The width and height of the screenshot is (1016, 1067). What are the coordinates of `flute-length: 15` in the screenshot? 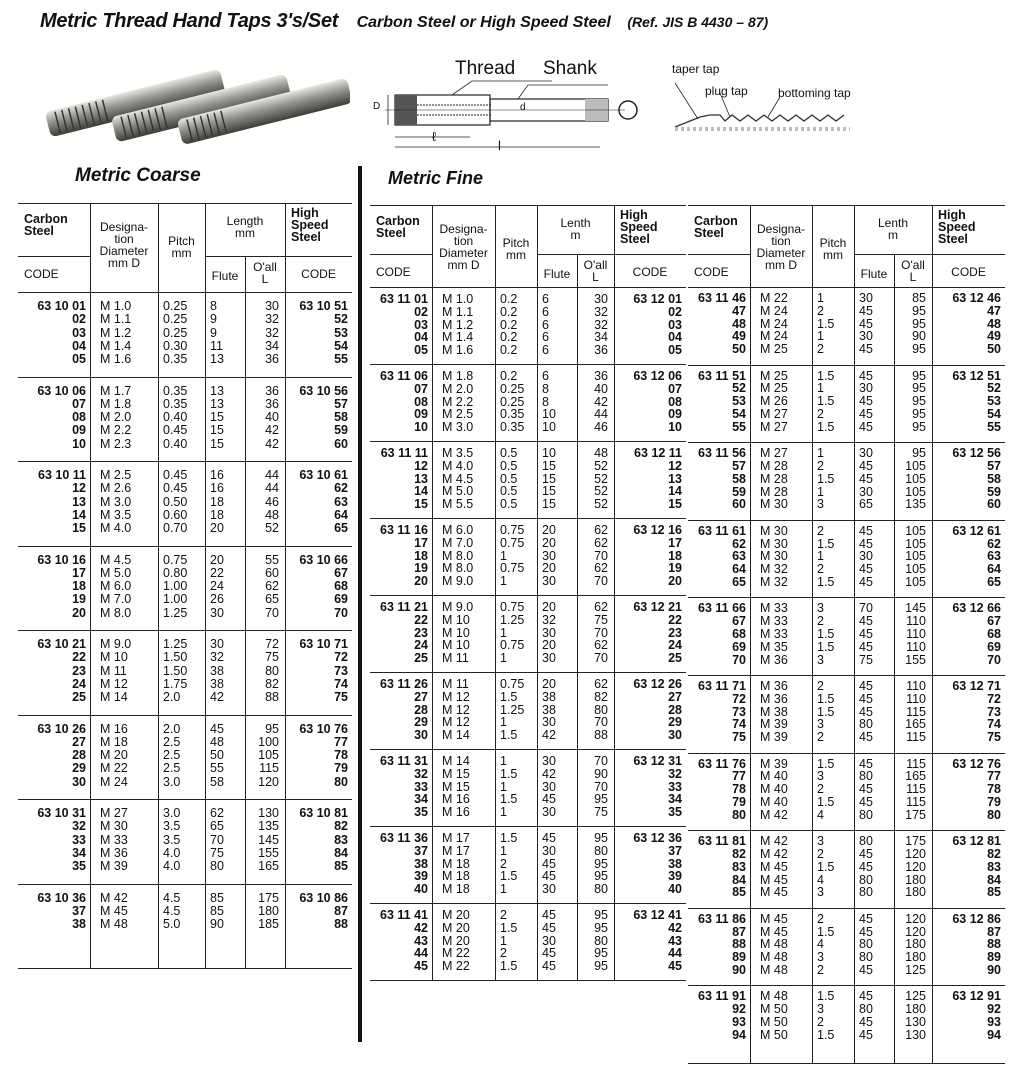 It's located at (549, 491).